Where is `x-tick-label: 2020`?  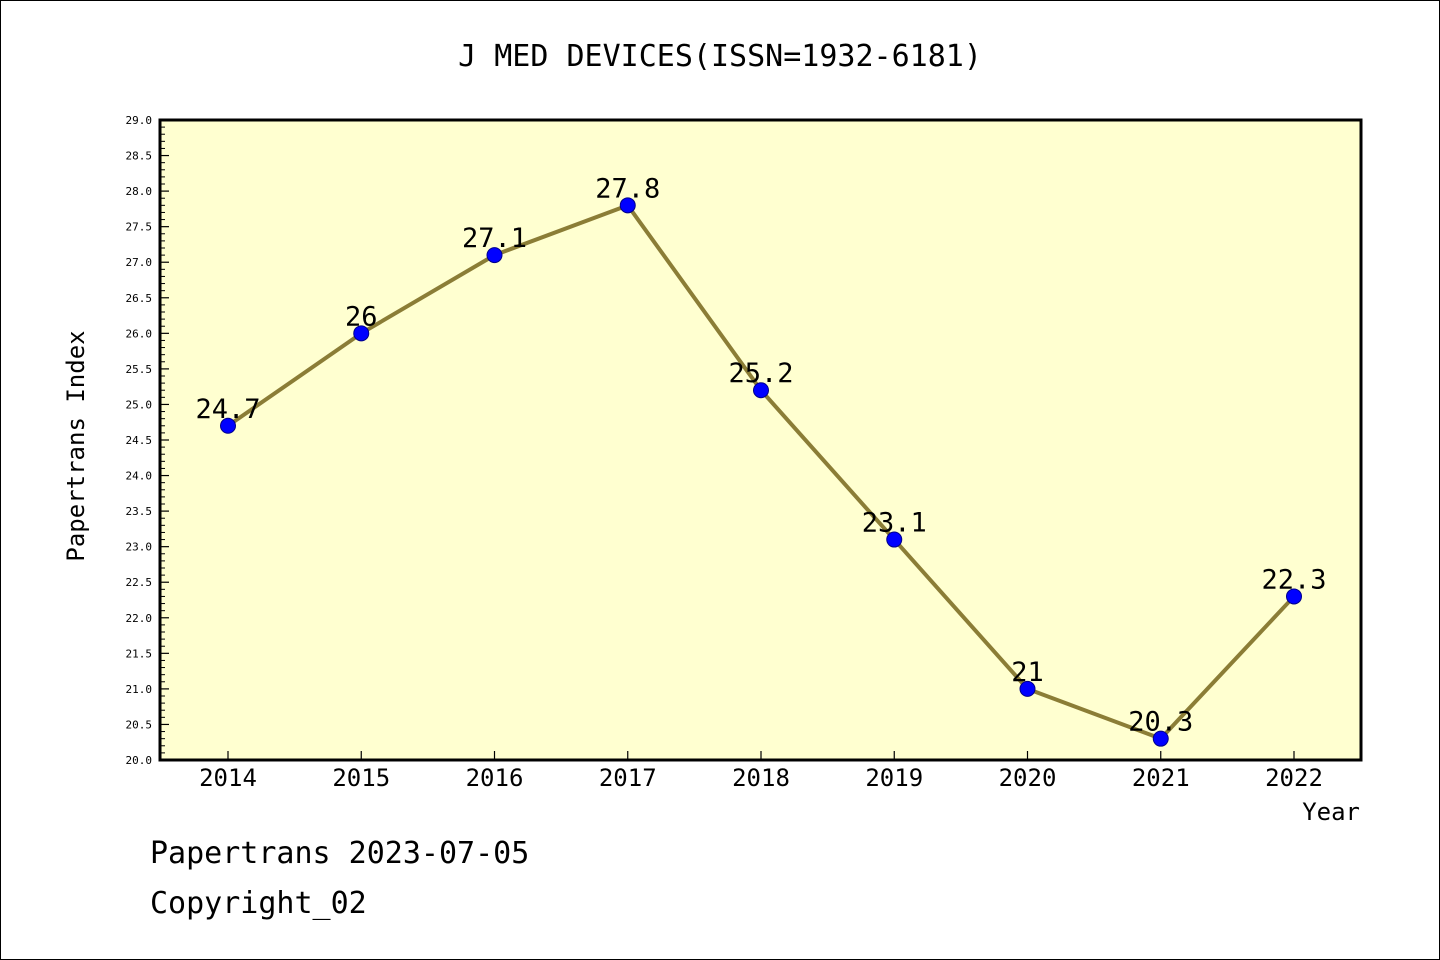
x-tick-label: 2020 is located at coordinates (1028, 778).